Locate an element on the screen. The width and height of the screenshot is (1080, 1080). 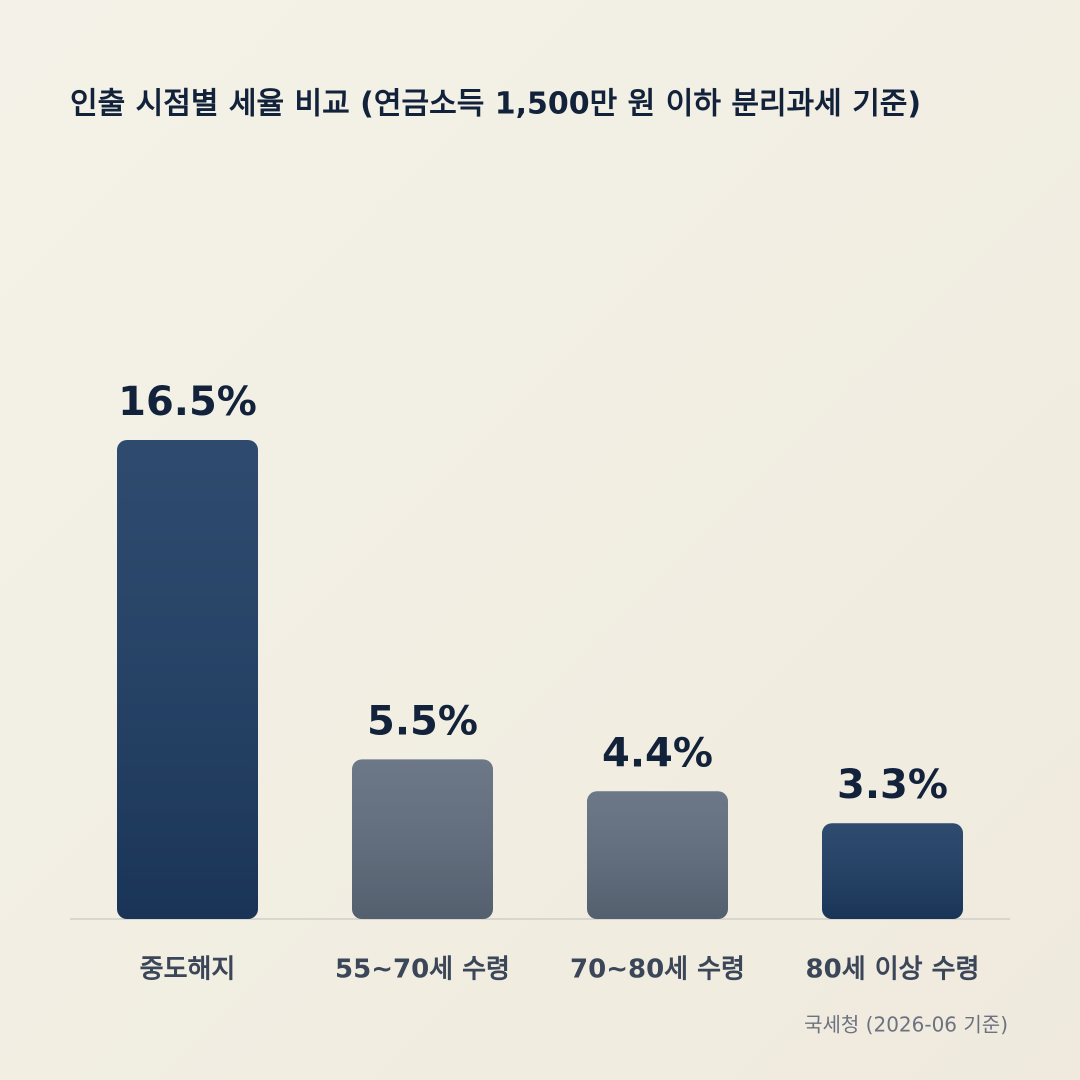
x-tick-label: 80세 이상 수령 is located at coordinates (893, 970).